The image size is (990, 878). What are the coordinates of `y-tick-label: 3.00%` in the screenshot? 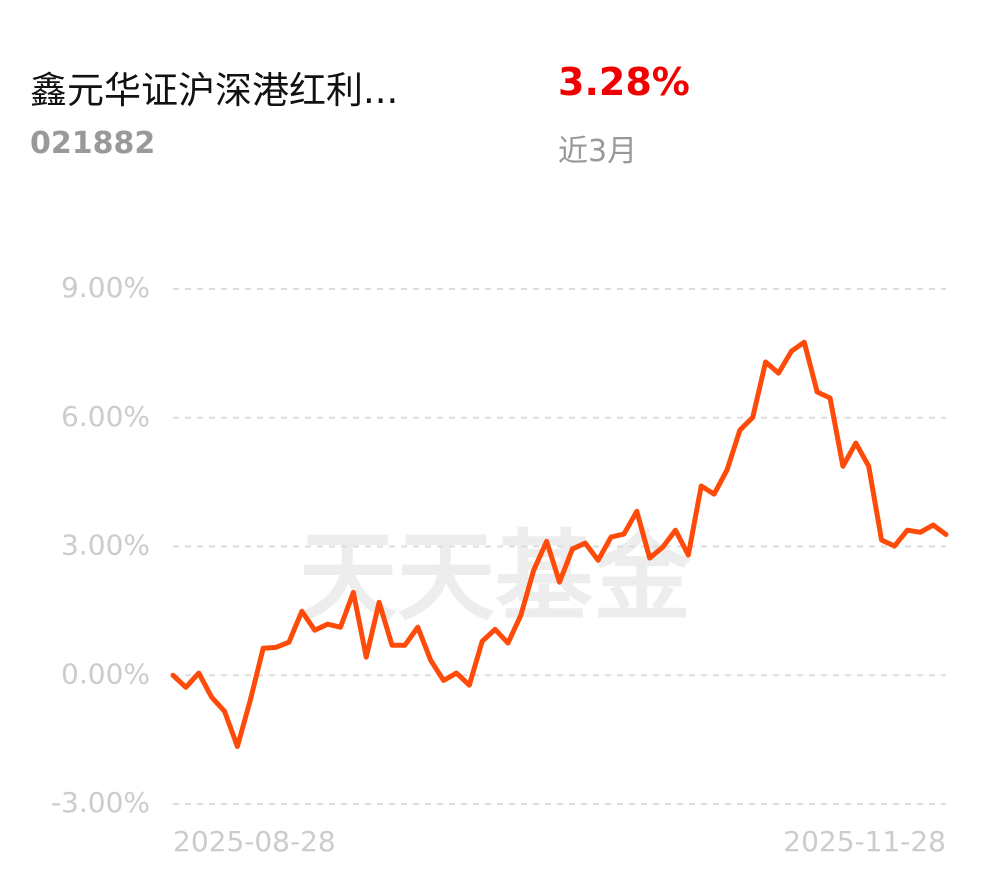 It's located at (105, 545).